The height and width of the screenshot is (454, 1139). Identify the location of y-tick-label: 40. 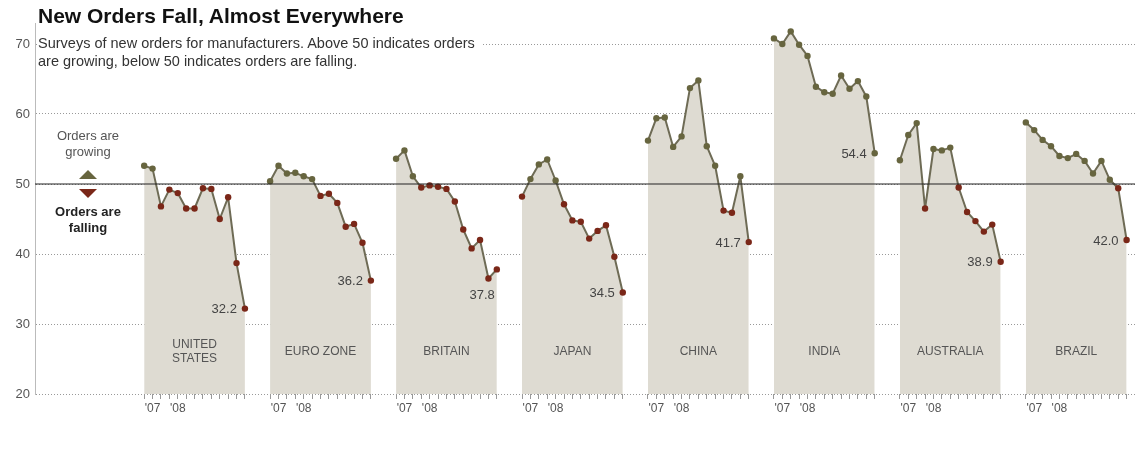
(22, 253).